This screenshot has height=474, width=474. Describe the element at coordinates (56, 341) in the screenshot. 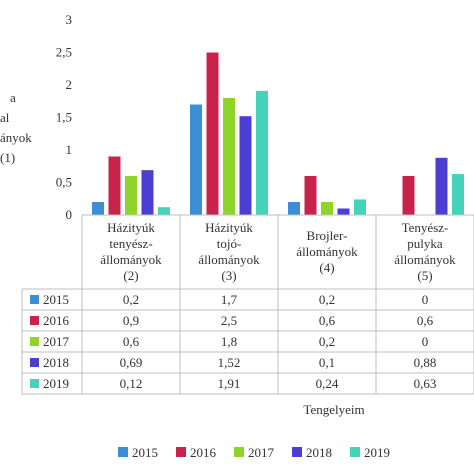

I see `table-series-name: 2017` at that location.